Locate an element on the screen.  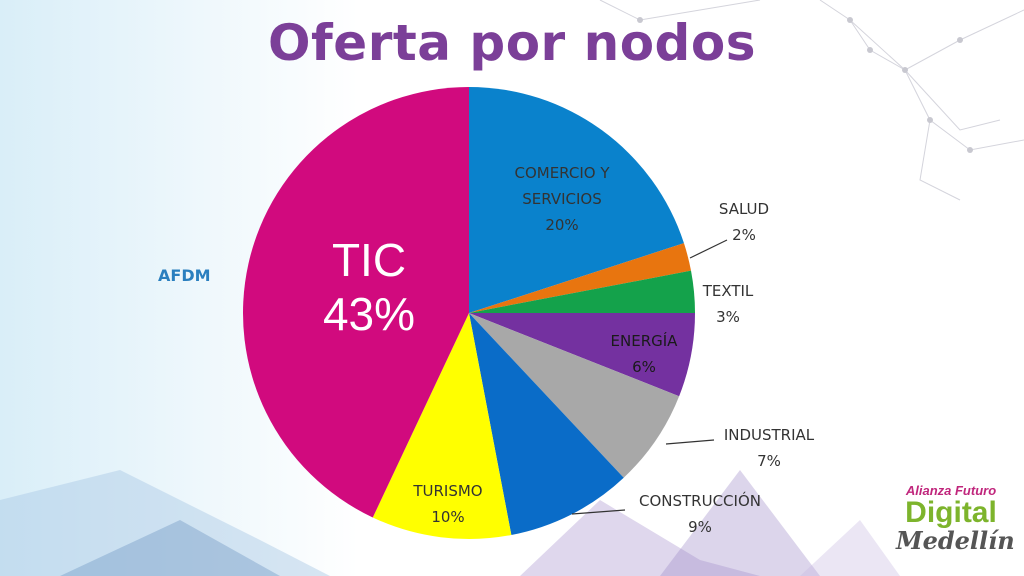
slice-pct-textil: 3% is located at coordinates (728, 317).